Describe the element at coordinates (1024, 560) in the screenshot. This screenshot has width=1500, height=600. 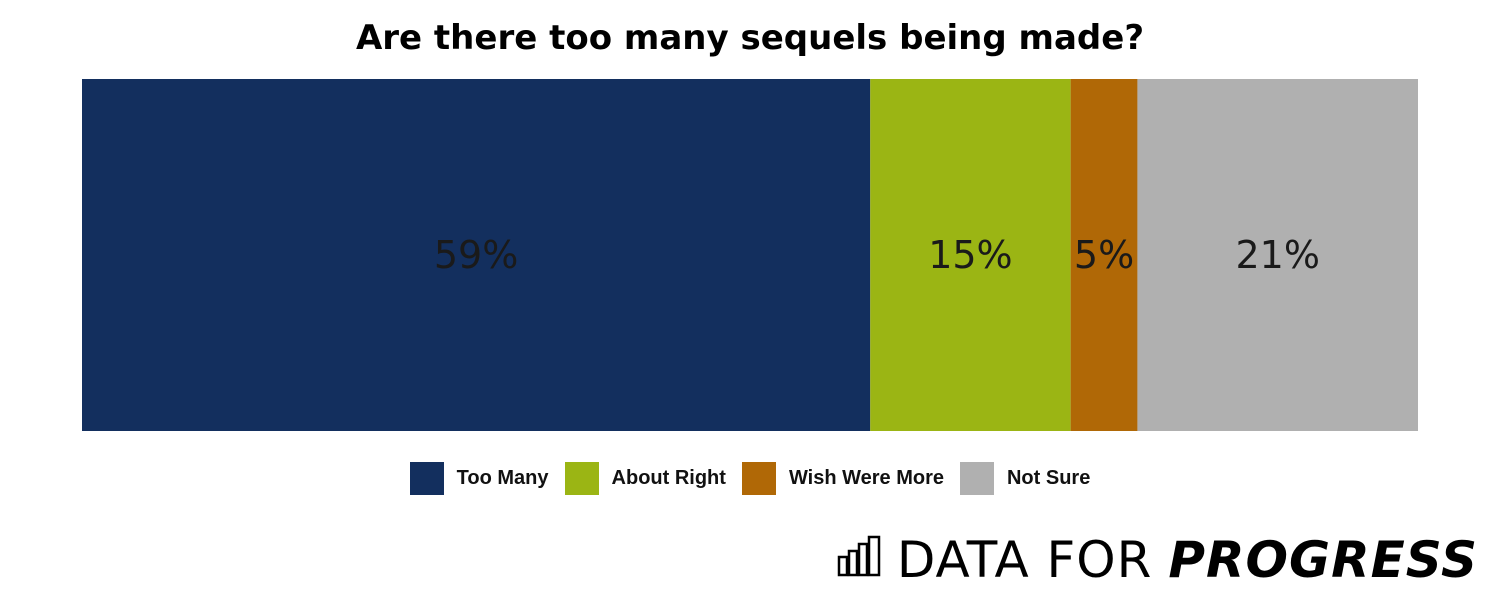
I see `brand-name-light: DATA FOR` at that location.